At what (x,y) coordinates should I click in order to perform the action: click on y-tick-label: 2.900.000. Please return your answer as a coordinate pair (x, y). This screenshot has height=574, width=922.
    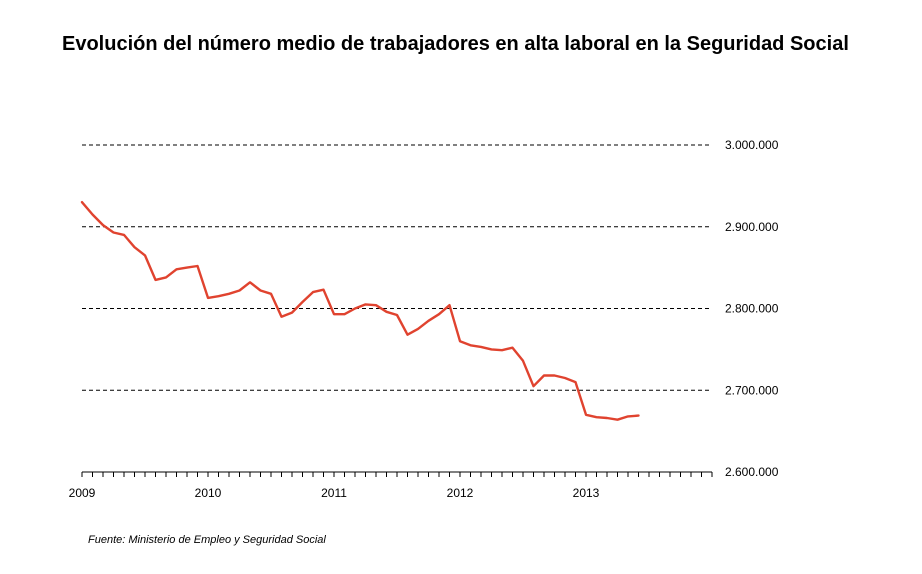
    Looking at the image, I should click on (752, 227).